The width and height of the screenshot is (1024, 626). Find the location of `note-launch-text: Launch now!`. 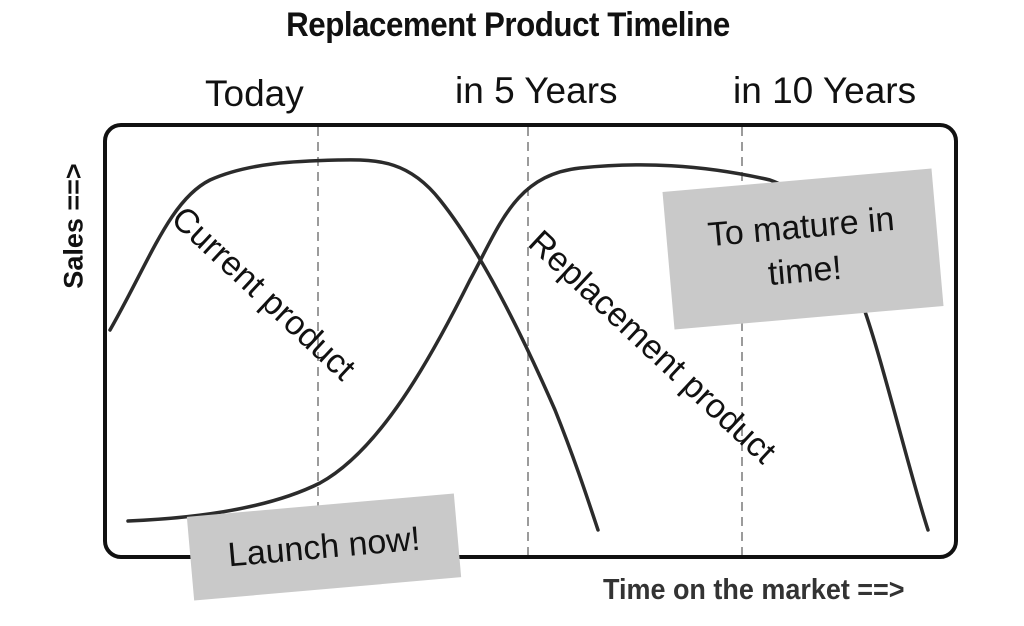

note-launch-text: Launch now! is located at coordinates (324, 547).